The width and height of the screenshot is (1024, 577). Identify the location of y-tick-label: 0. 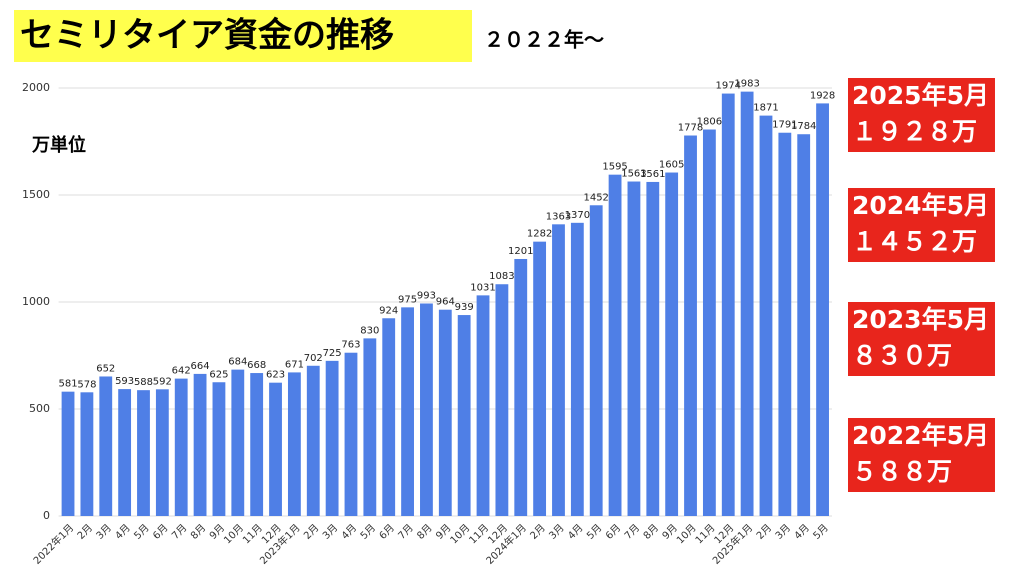
(46, 515).